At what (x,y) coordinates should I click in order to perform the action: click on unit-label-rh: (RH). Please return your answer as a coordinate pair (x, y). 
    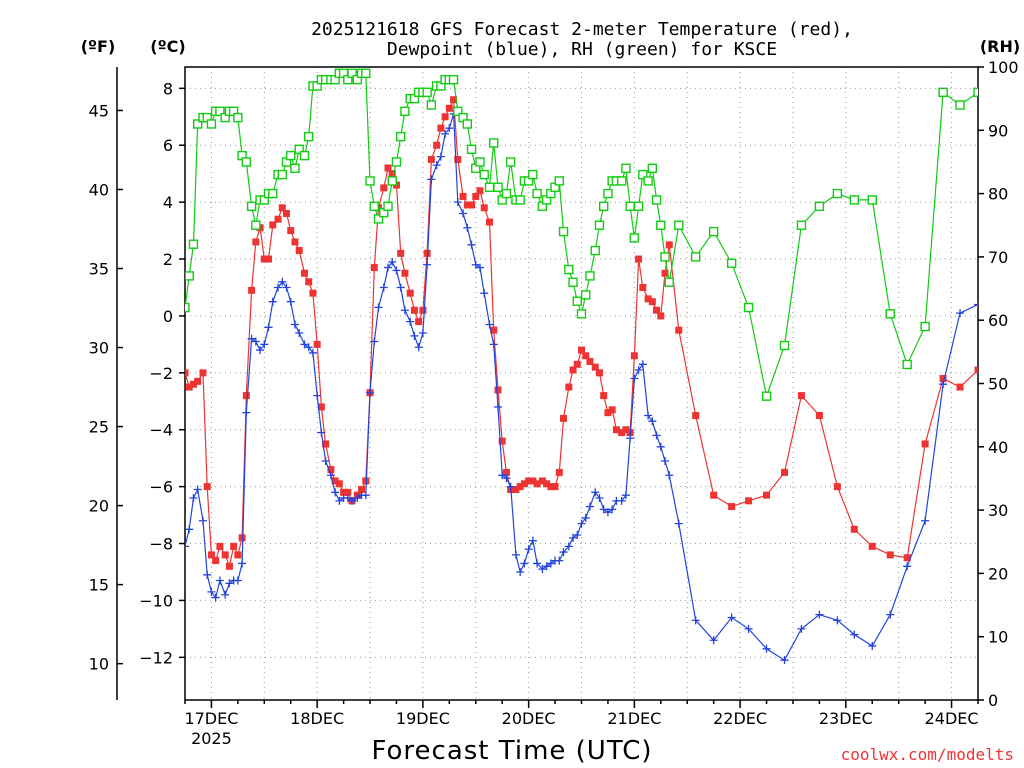
    Looking at the image, I should click on (1000, 46).